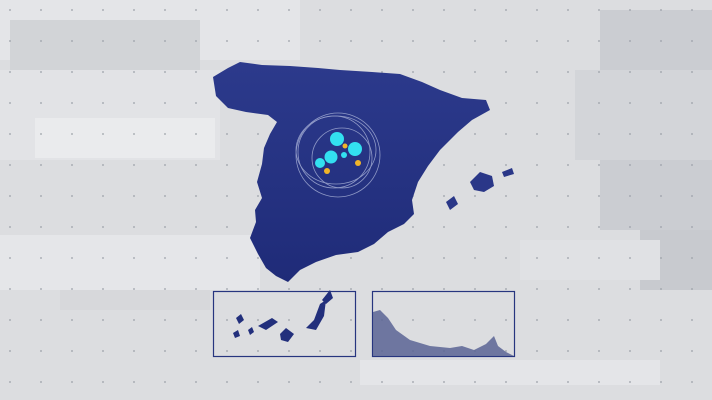 Image resolution: width=712 pixels, height=400 pixels. What do you see at coordinates (480, 189) in the screenshot?
I see `balearic-islands` at bounding box center [480, 189].